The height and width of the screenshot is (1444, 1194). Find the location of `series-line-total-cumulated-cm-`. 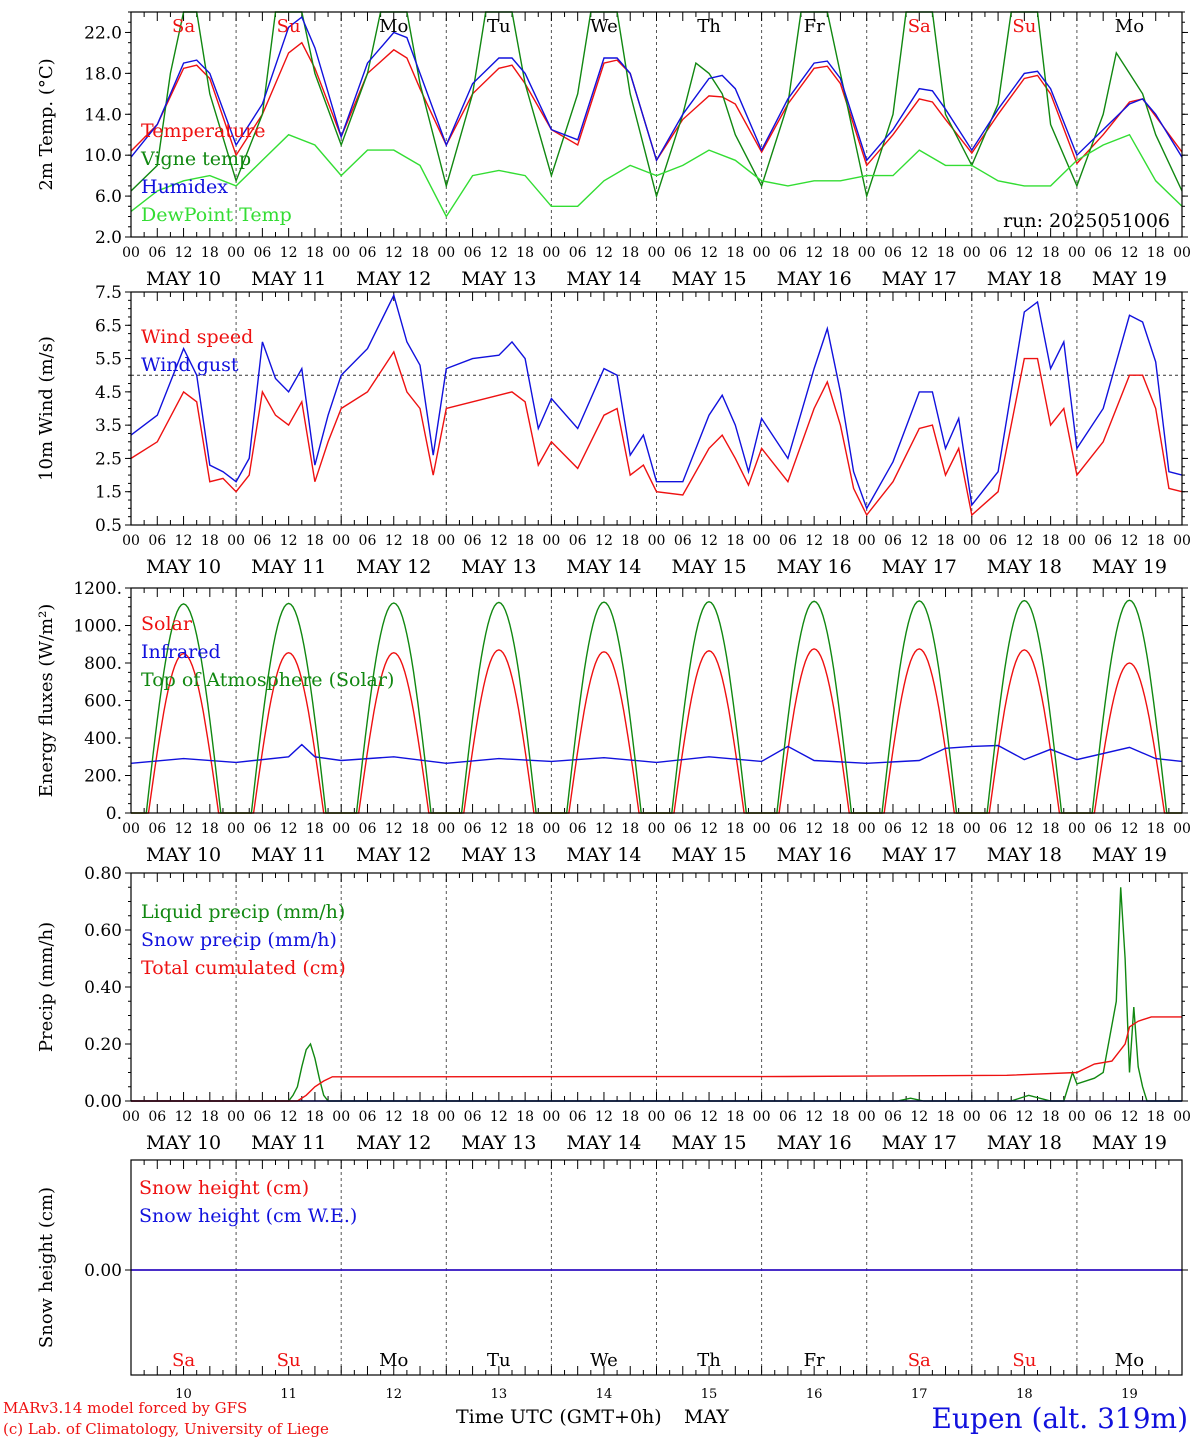

series-line-total-cumulated-cm- is located at coordinates (656, 1059).